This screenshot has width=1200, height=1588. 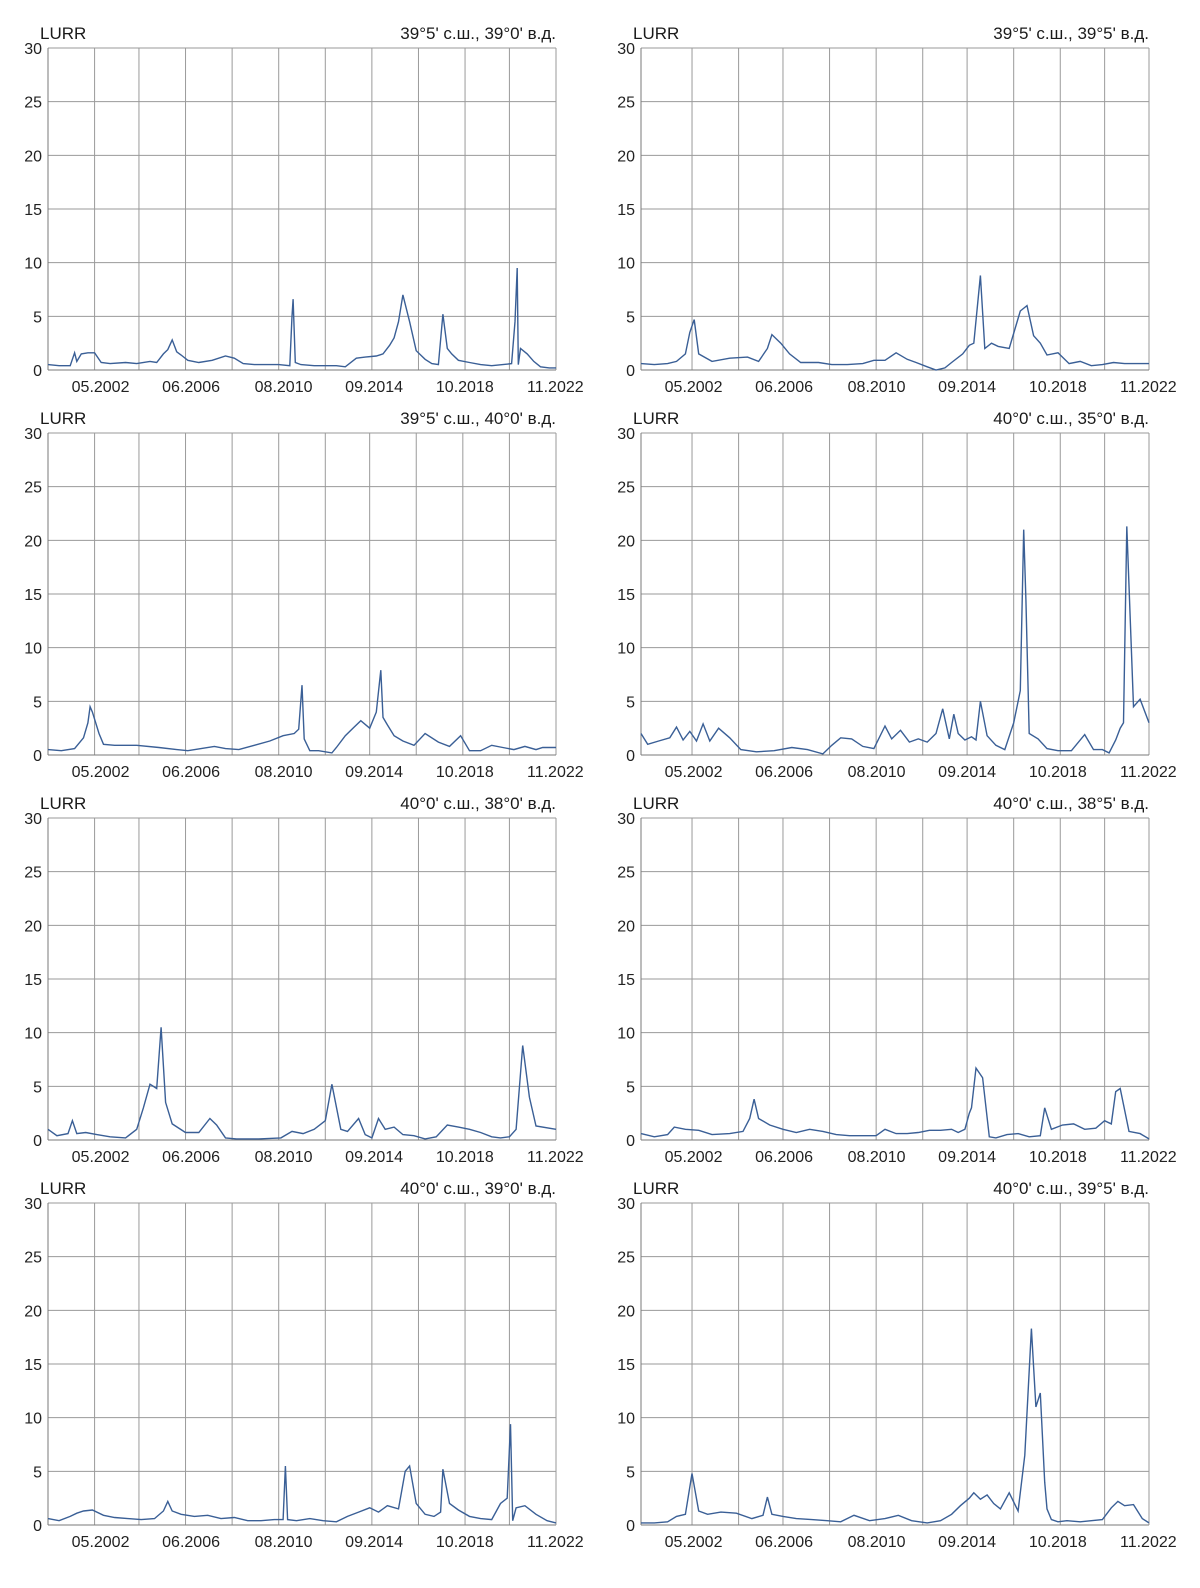 I want to click on chart-title: 40°0' с.ш., 39°5' в.д., so click(x=1071, y=1188).